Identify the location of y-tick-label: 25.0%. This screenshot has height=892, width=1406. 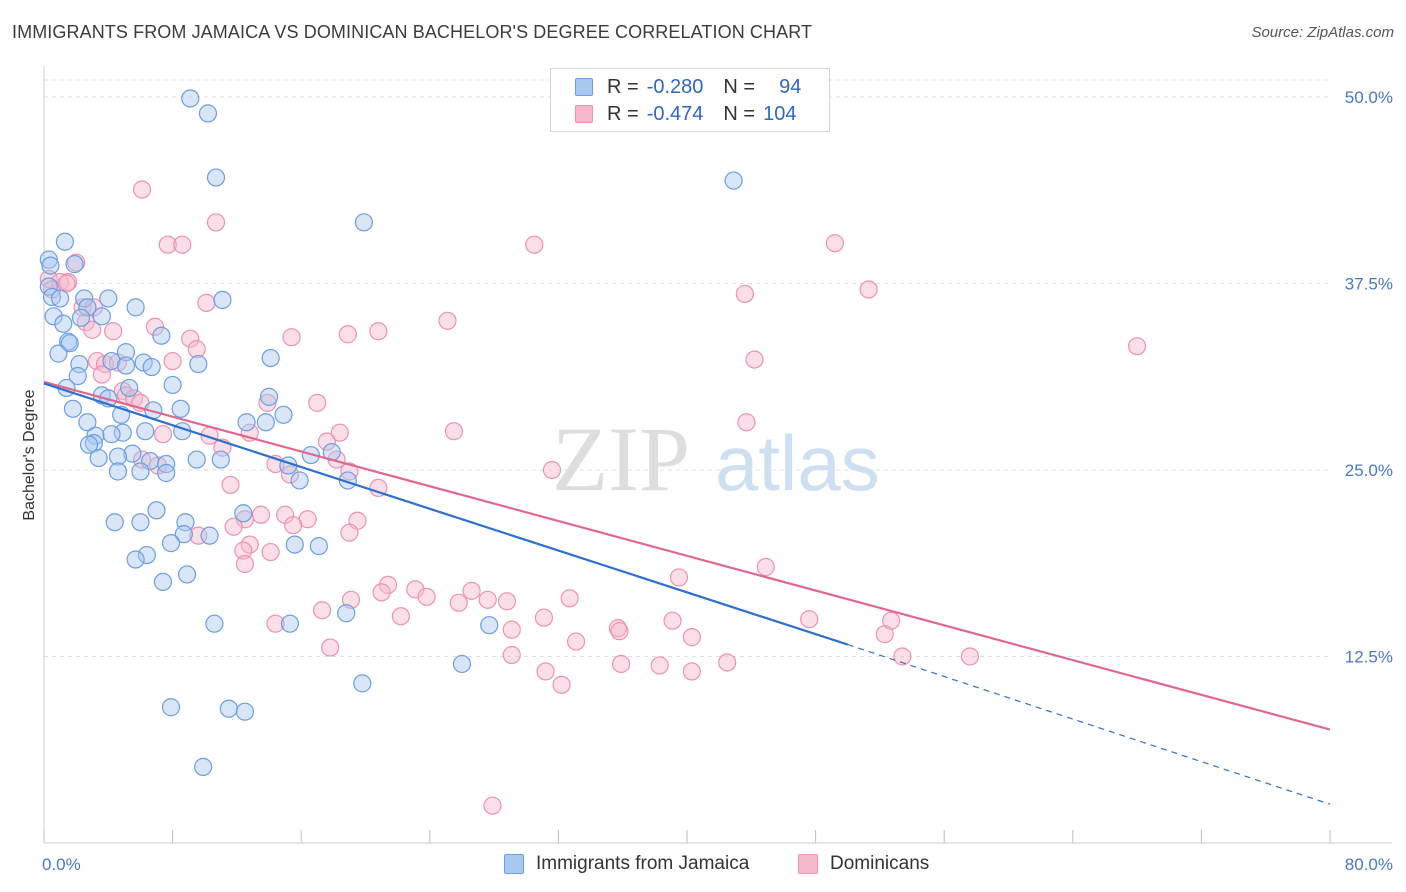
(1369, 470).